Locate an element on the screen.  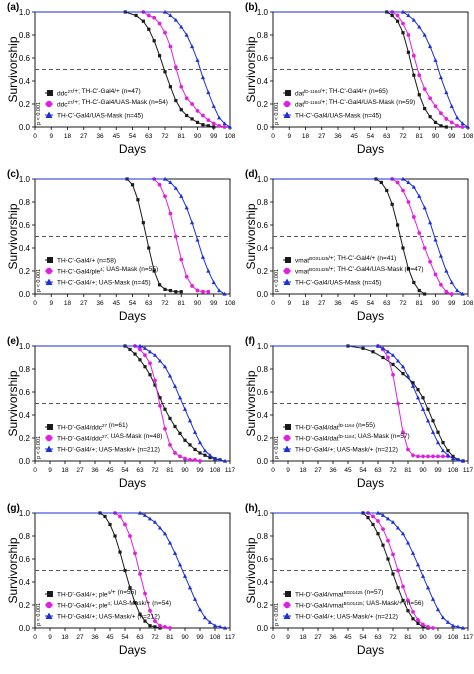
x-tick-label: 90 is located at coordinates (198, 136).